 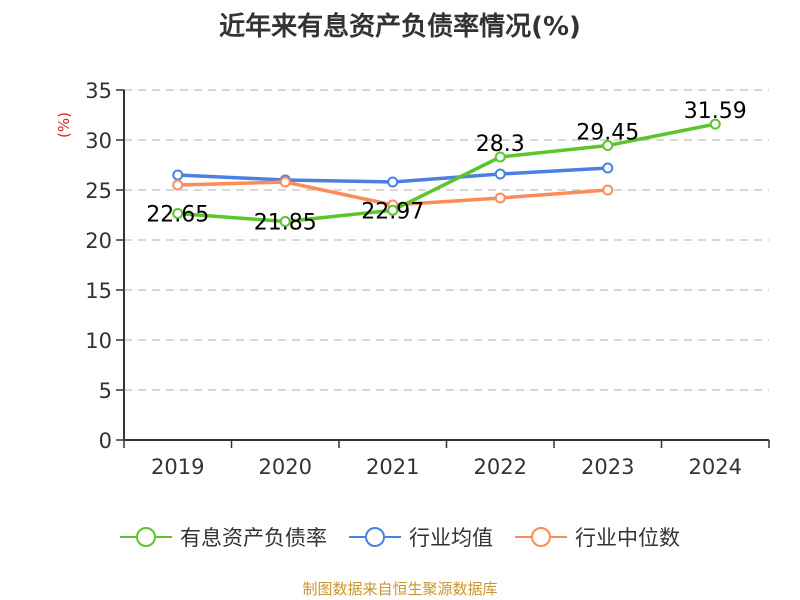 I want to click on legend-label: 有息资产负债率, so click(x=253, y=538).